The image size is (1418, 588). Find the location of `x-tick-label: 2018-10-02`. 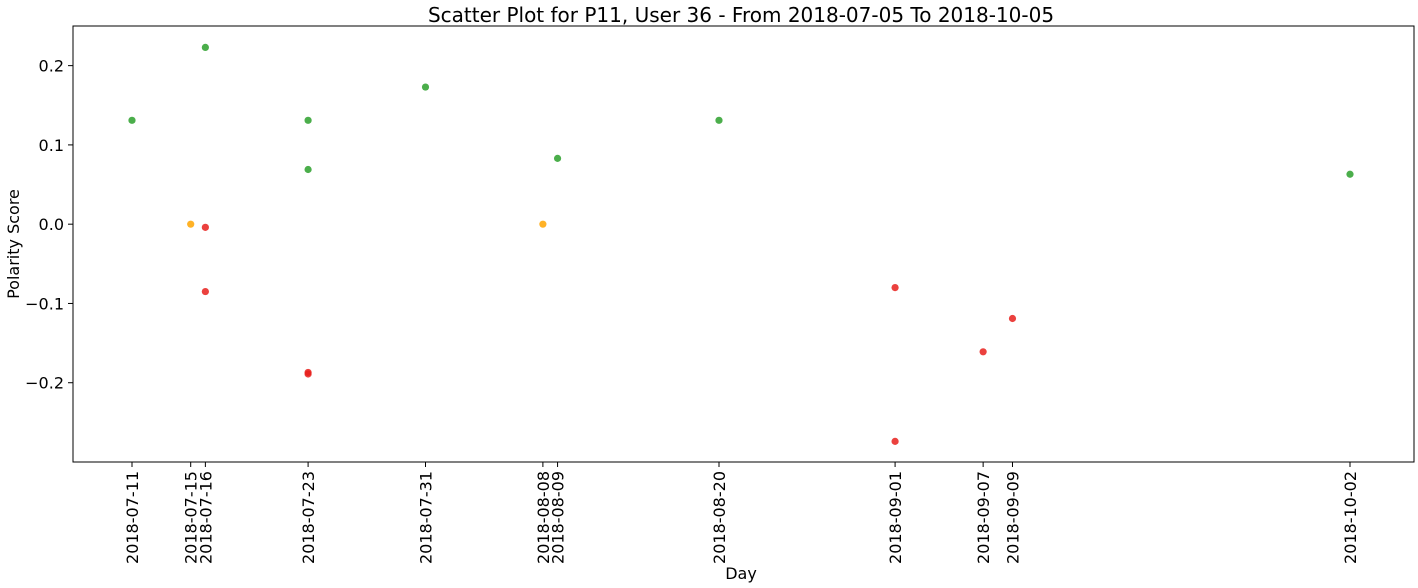

x-tick-label: 2018-10-02 is located at coordinates (1350, 517).